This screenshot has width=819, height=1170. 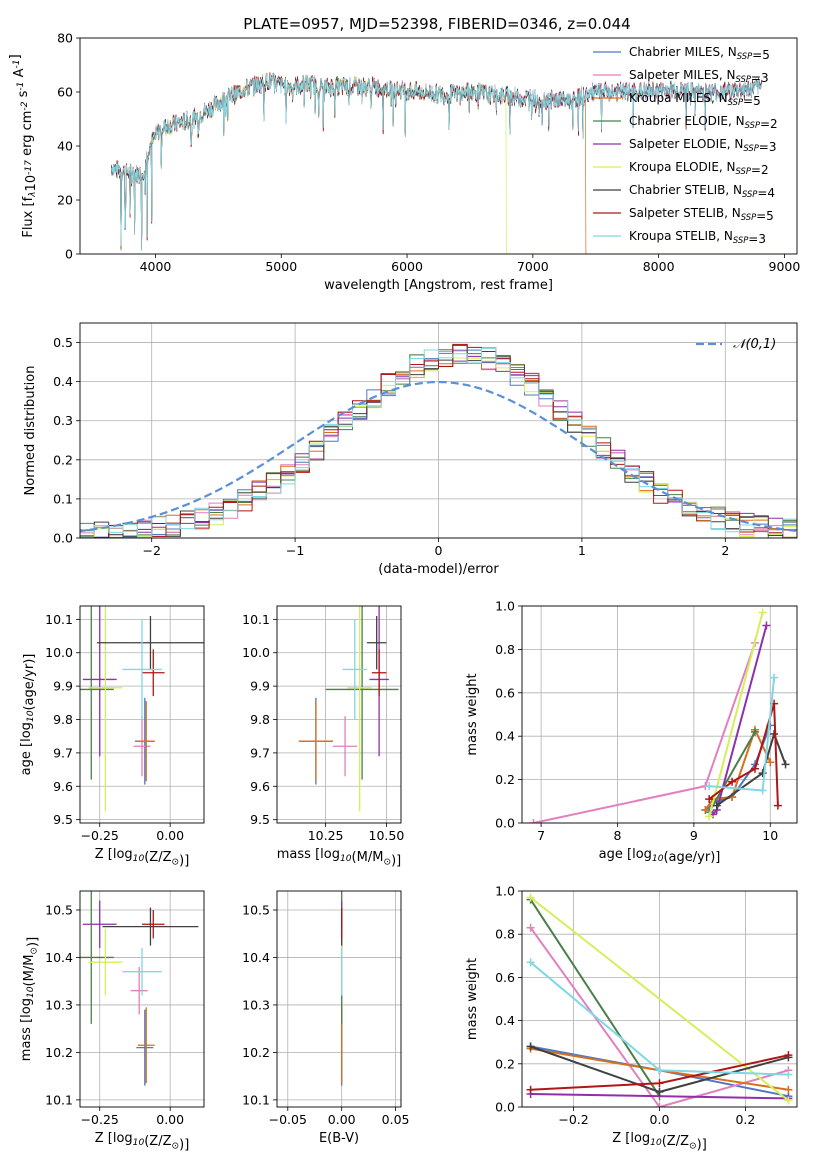 What do you see at coordinates (659, 266) in the screenshot?
I see `x-tick-label: 8000` at bounding box center [659, 266].